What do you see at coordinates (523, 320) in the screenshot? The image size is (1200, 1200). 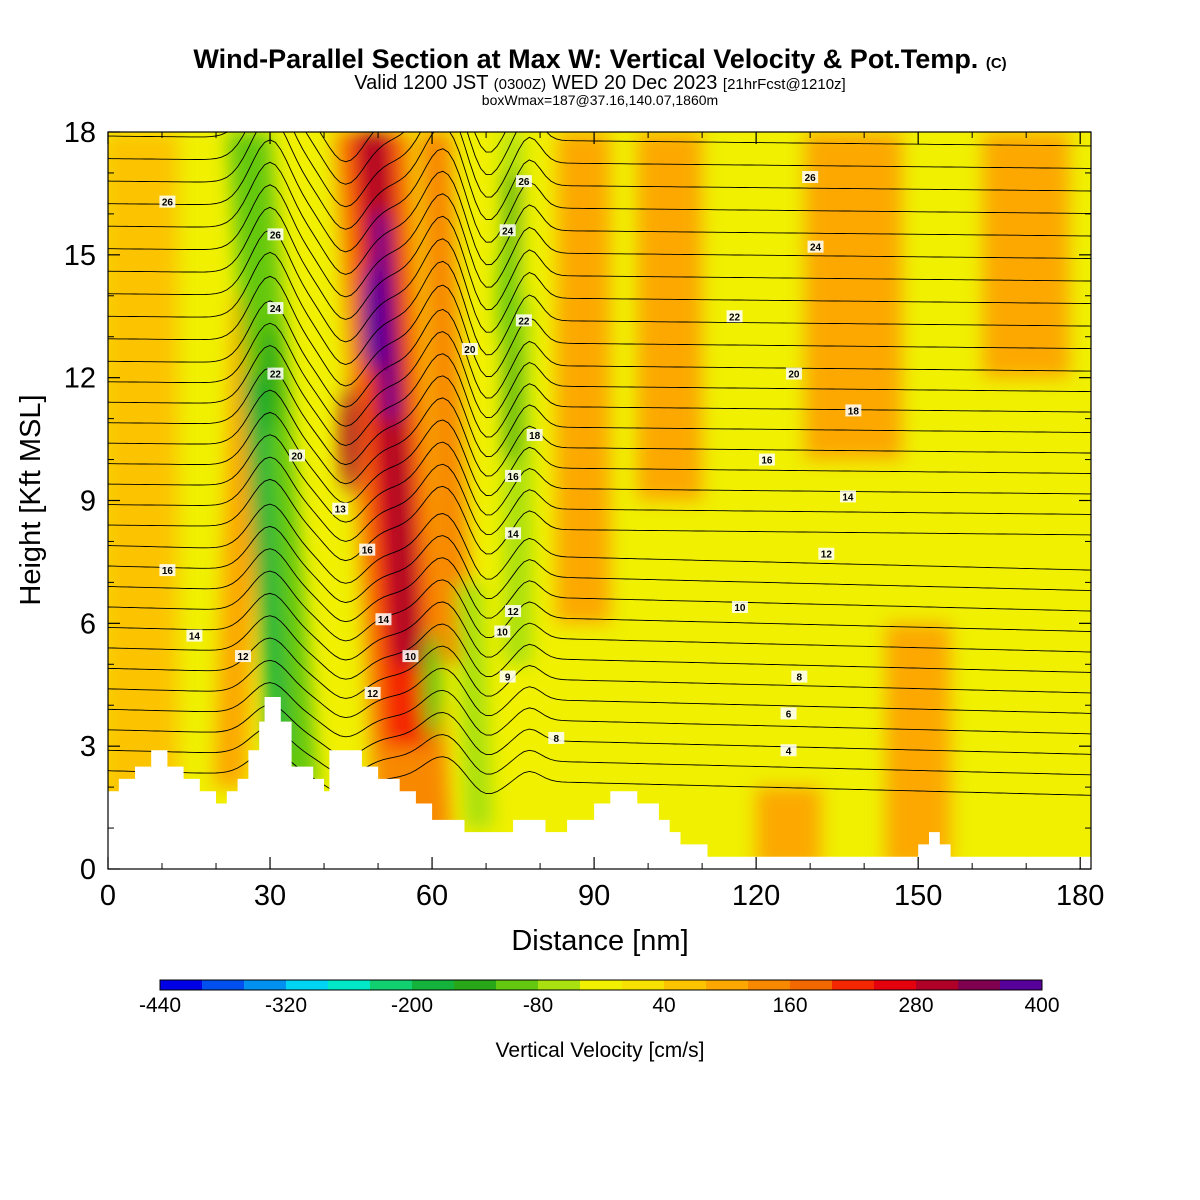 I see `theta-label-17: 22` at bounding box center [523, 320].